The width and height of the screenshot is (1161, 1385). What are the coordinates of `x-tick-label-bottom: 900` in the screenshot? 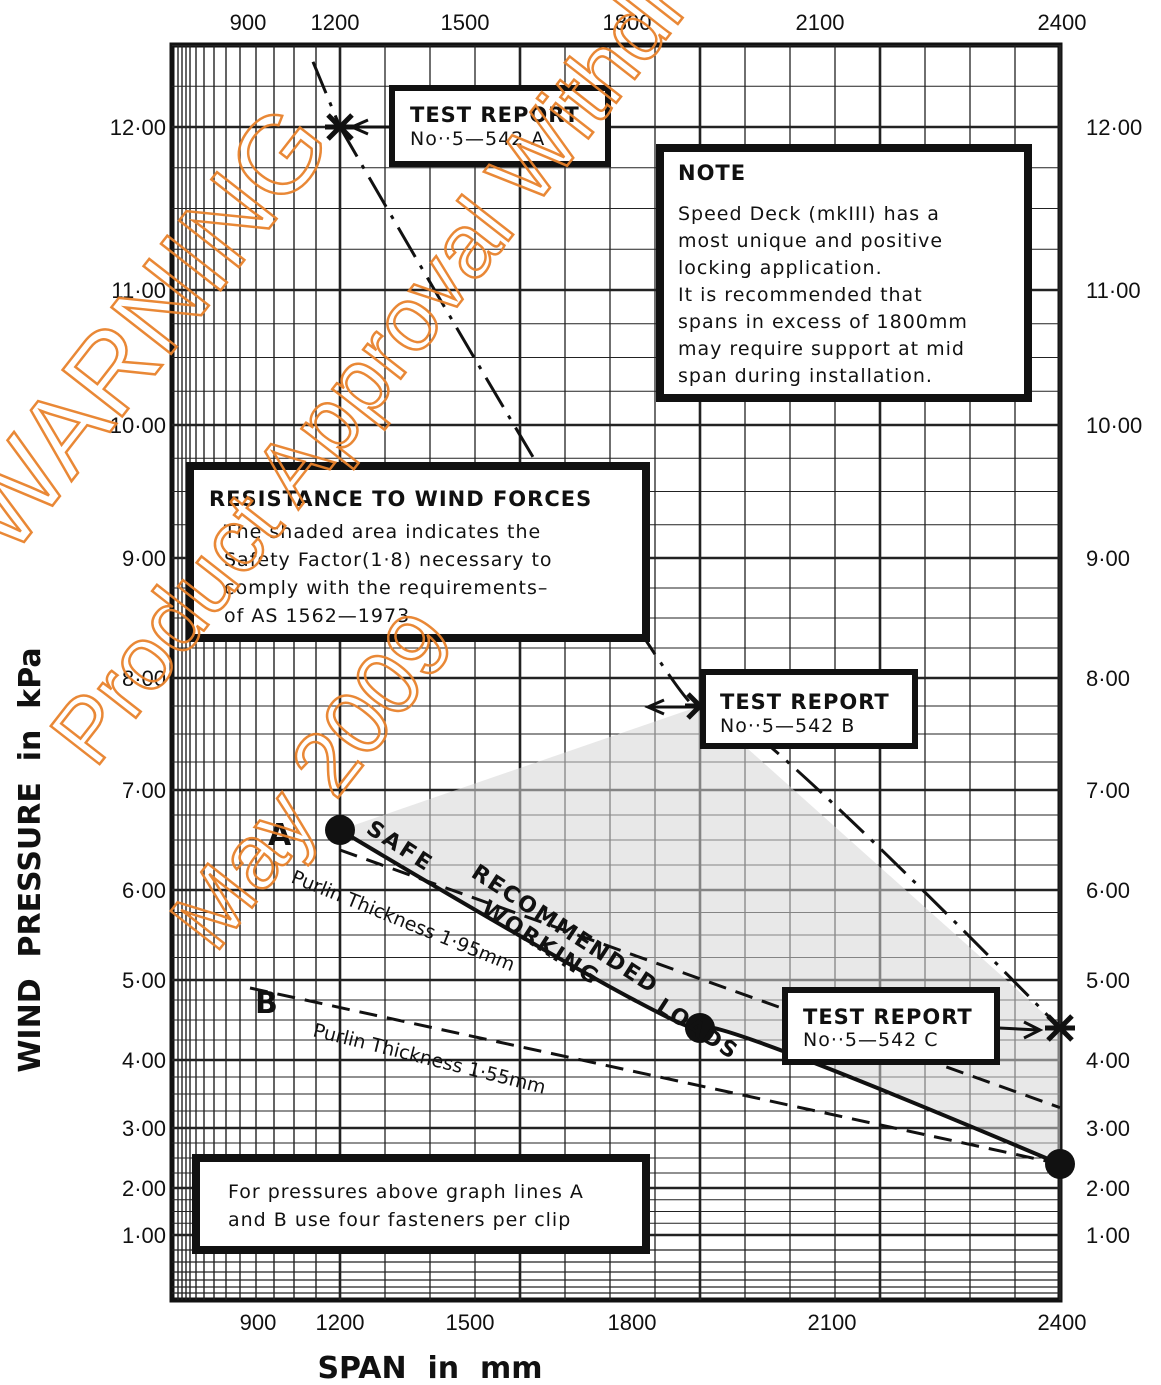 It's located at (258, 1322).